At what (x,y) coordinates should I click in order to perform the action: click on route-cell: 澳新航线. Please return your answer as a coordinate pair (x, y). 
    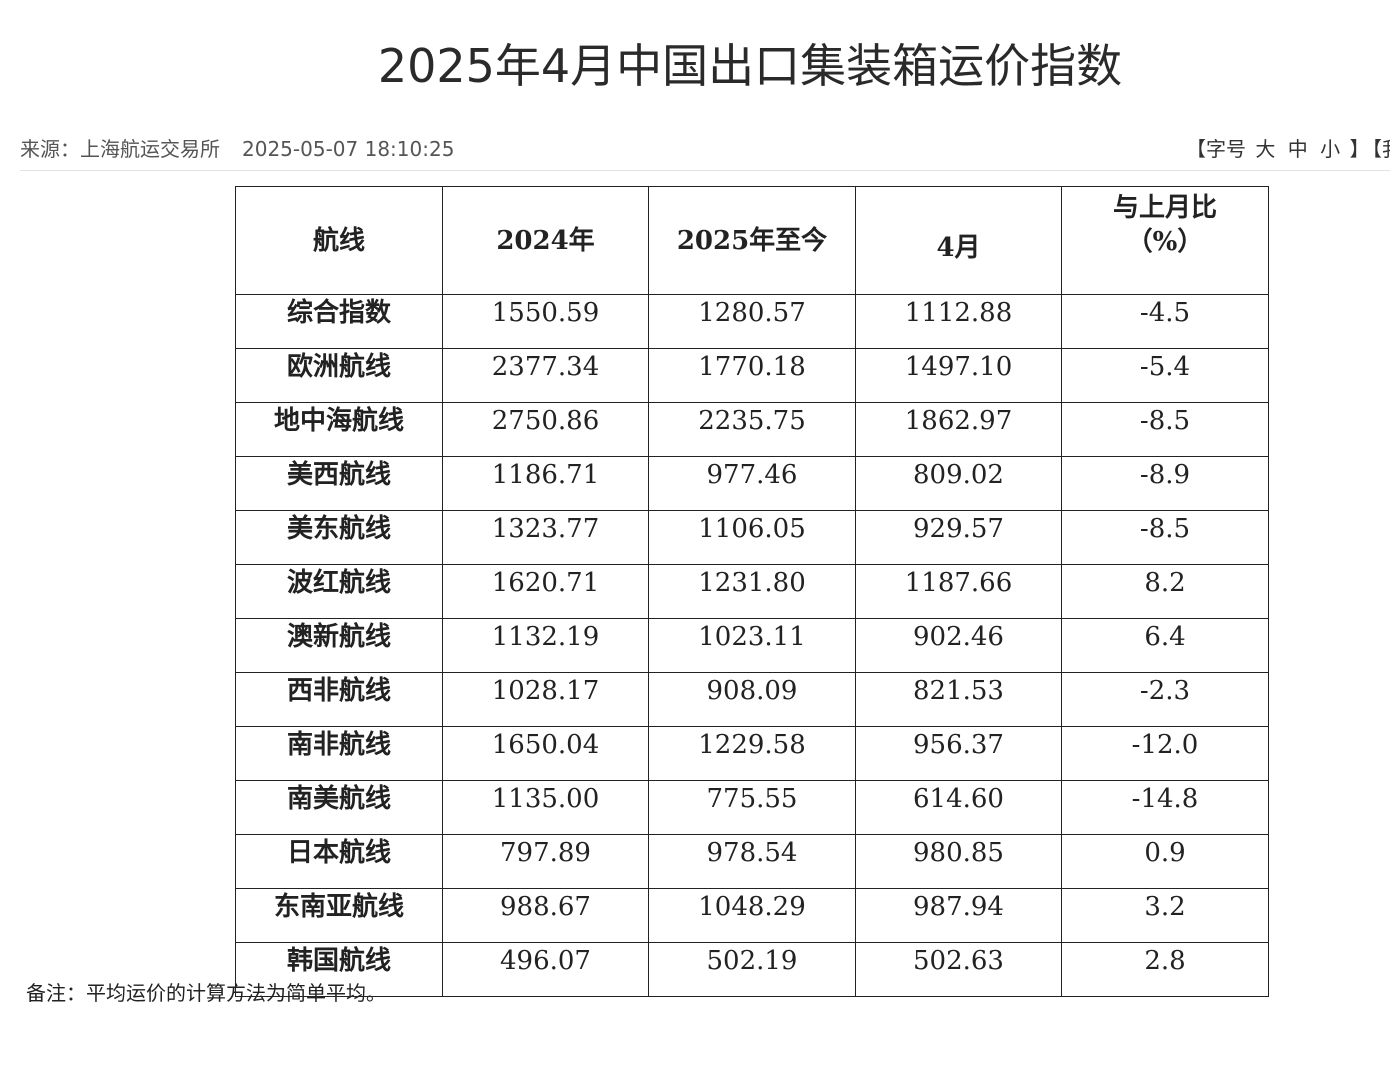
    Looking at the image, I should click on (339, 645).